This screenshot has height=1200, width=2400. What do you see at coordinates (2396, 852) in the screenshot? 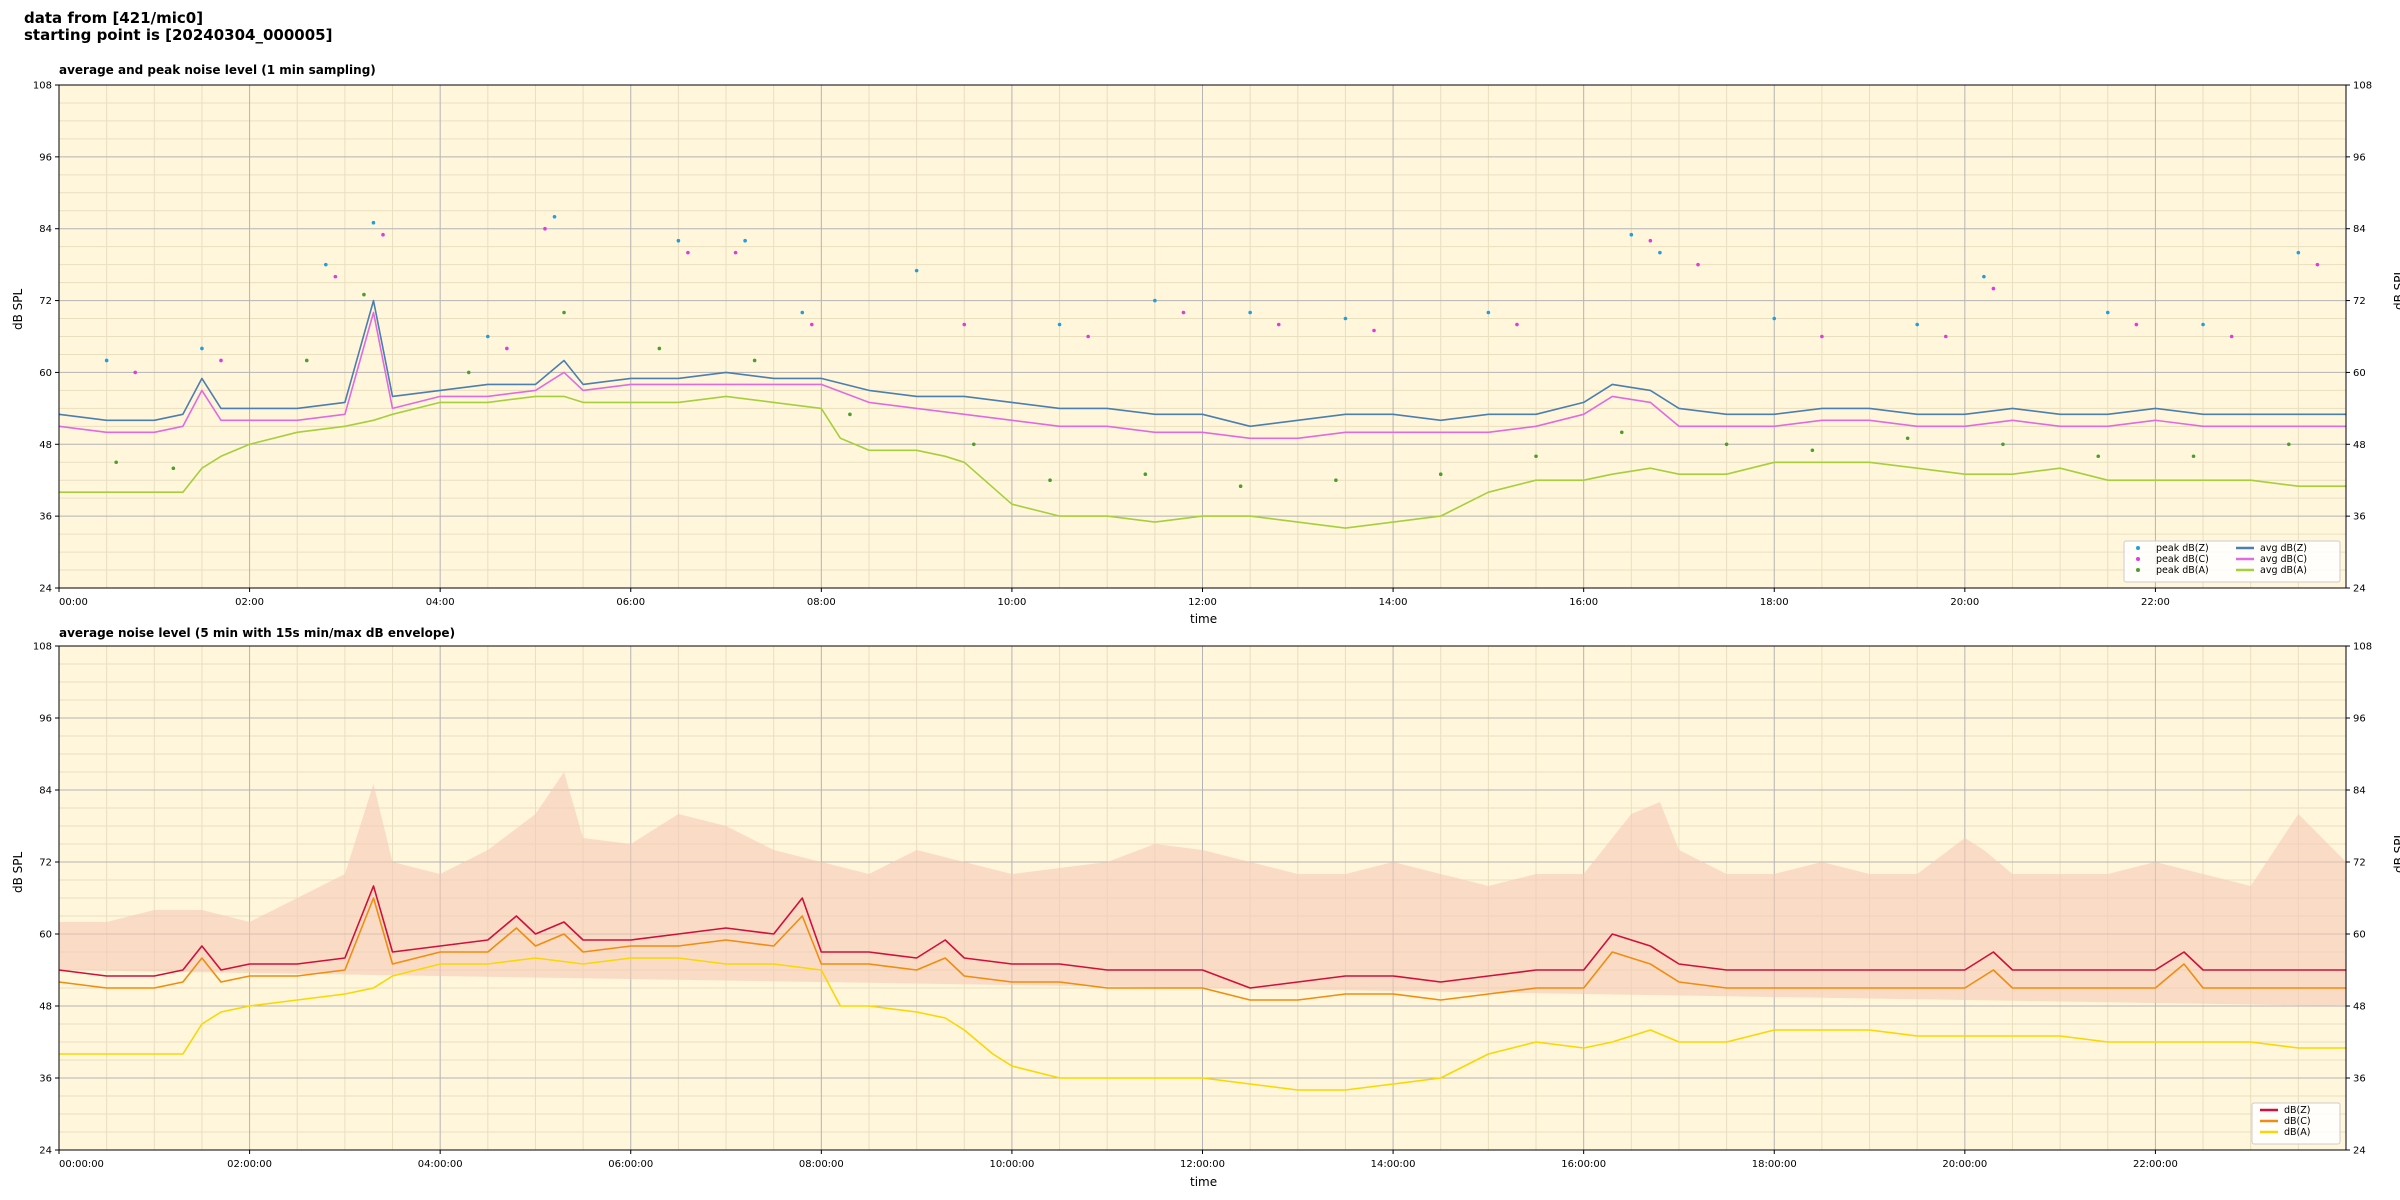
I see `y-axis-label-right-bottom: dB SPL` at bounding box center [2396, 852].